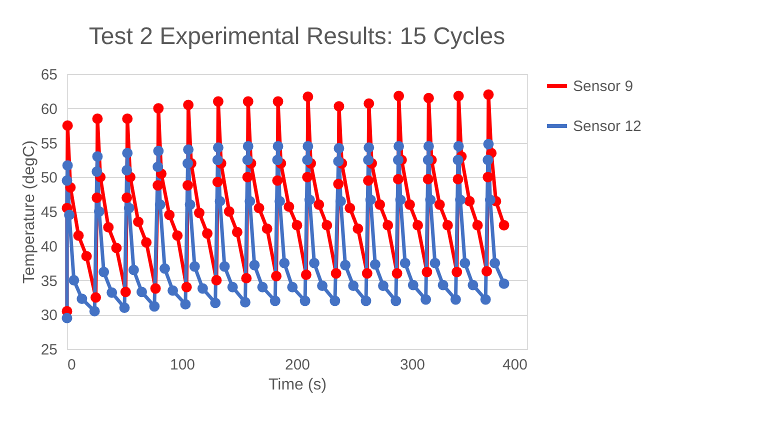 Image resolution: width=770 pixels, height=439 pixels. Describe the element at coordinates (49, 75) in the screenshot. I see `y-tick-label: 65` at that location.